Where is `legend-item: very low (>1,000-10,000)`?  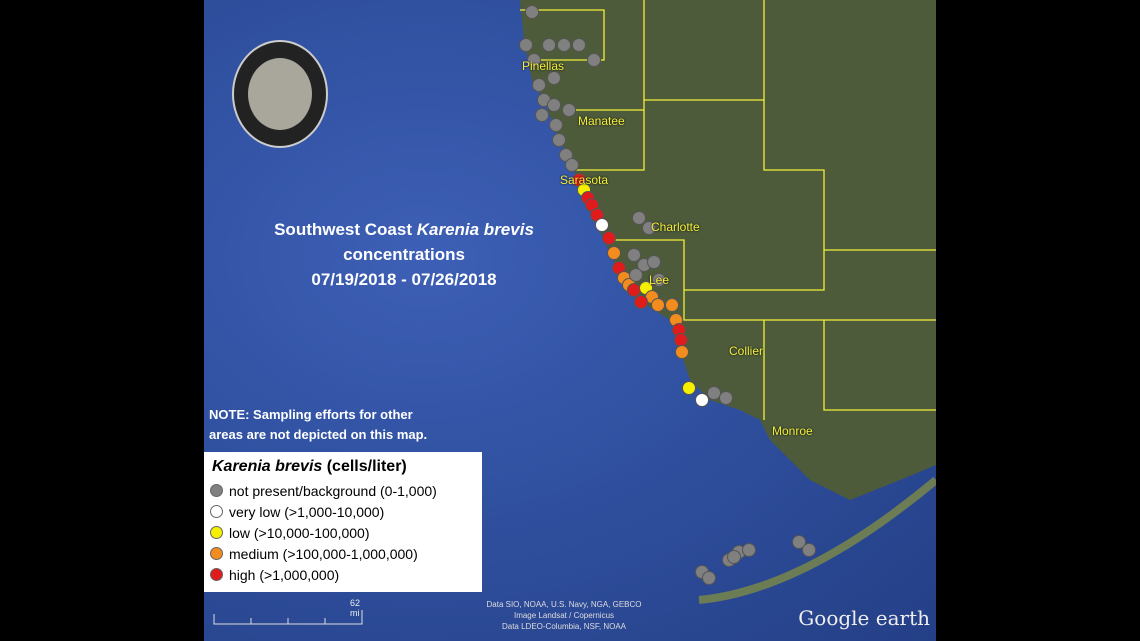
legend-item: very low (>1,000-10,000) is located at coordinates (346, 511).